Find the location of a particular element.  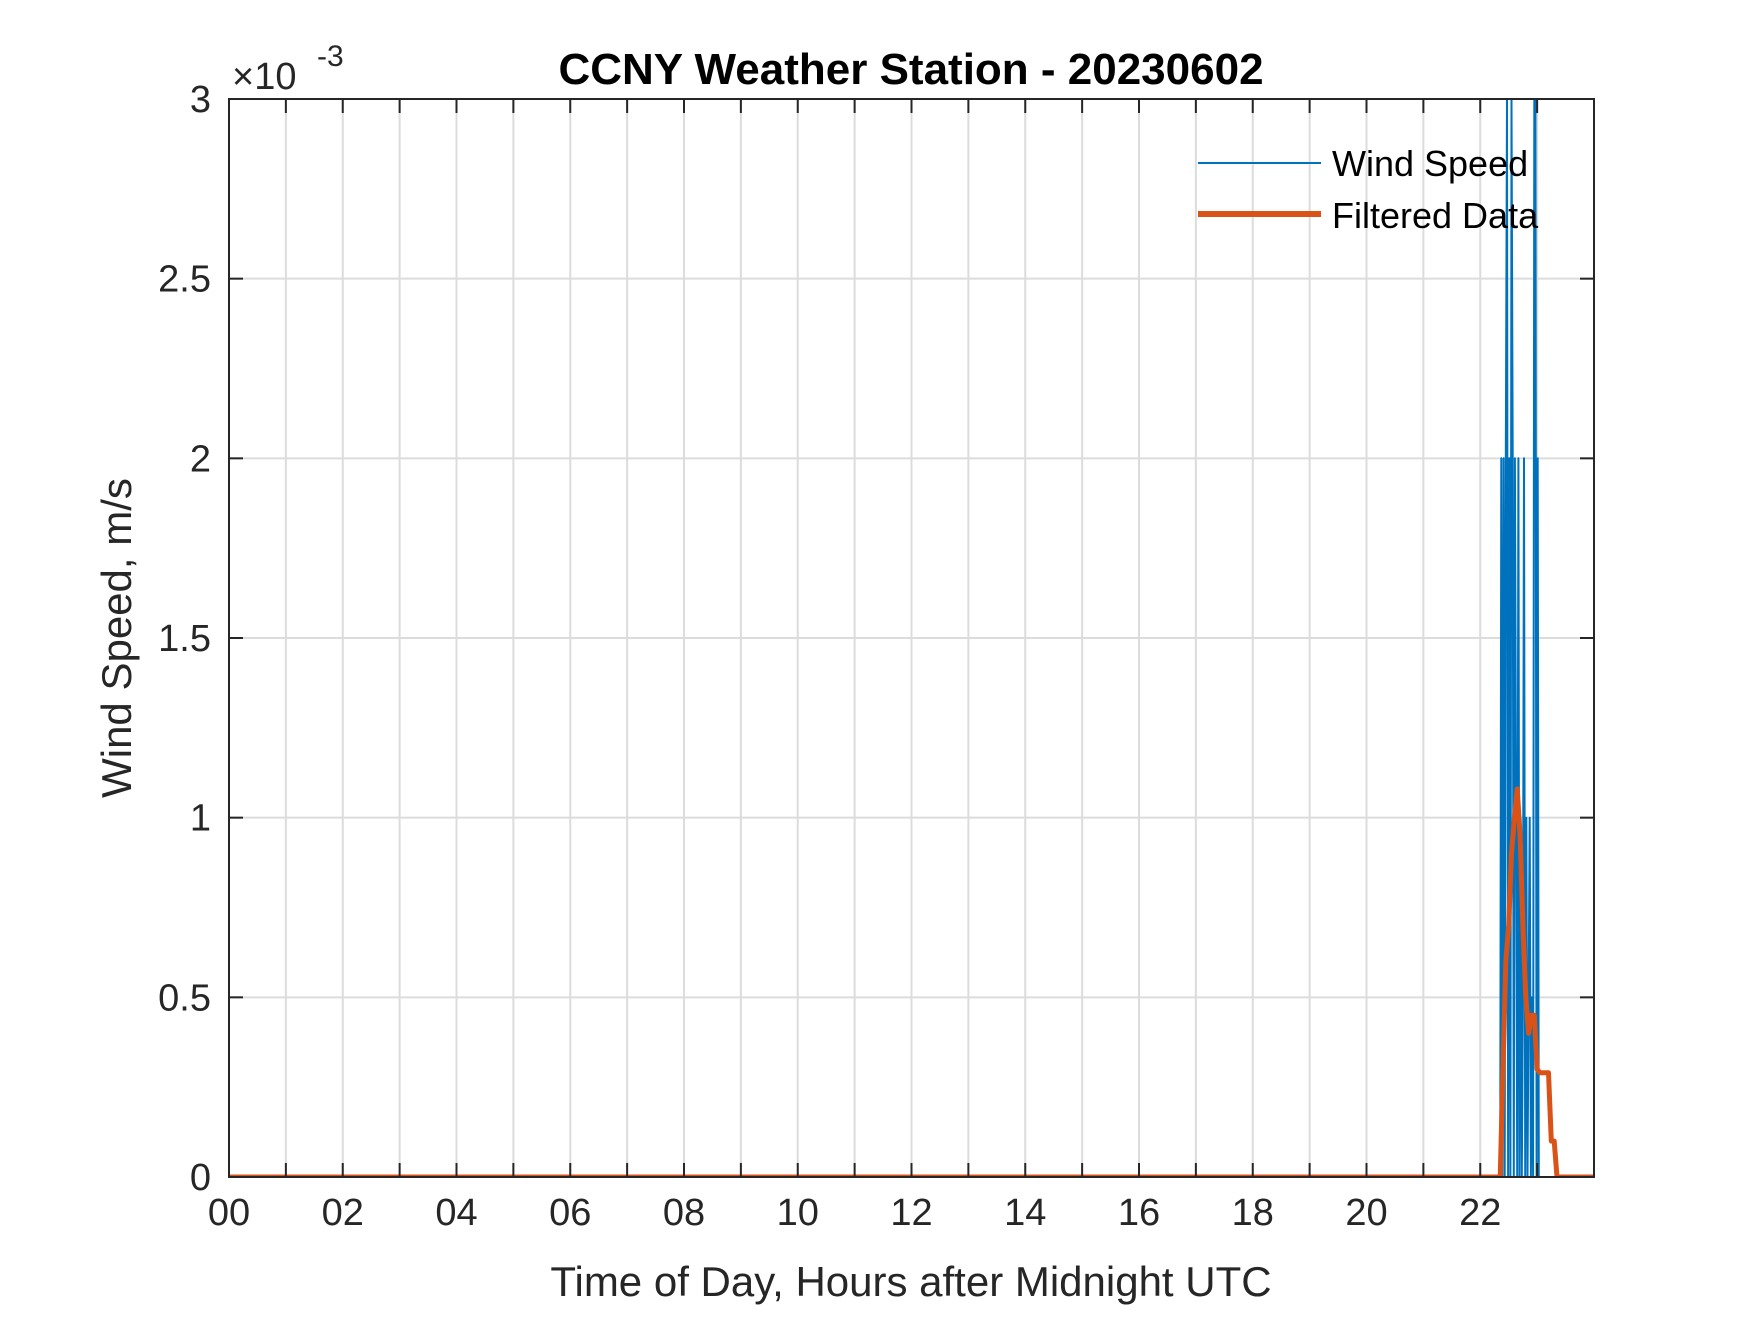

y-tick-label: 0 is located at coordinates (200, 1178).